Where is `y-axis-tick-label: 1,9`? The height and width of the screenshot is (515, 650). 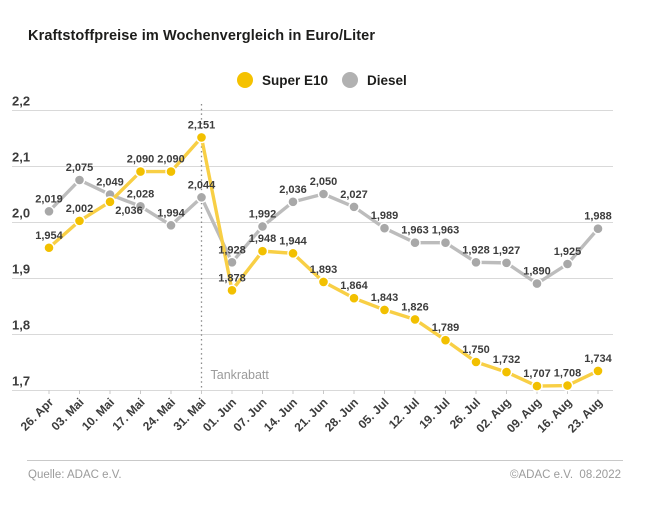 y-axis-tick-label: 1,9 is located at coordinates (21, 269).